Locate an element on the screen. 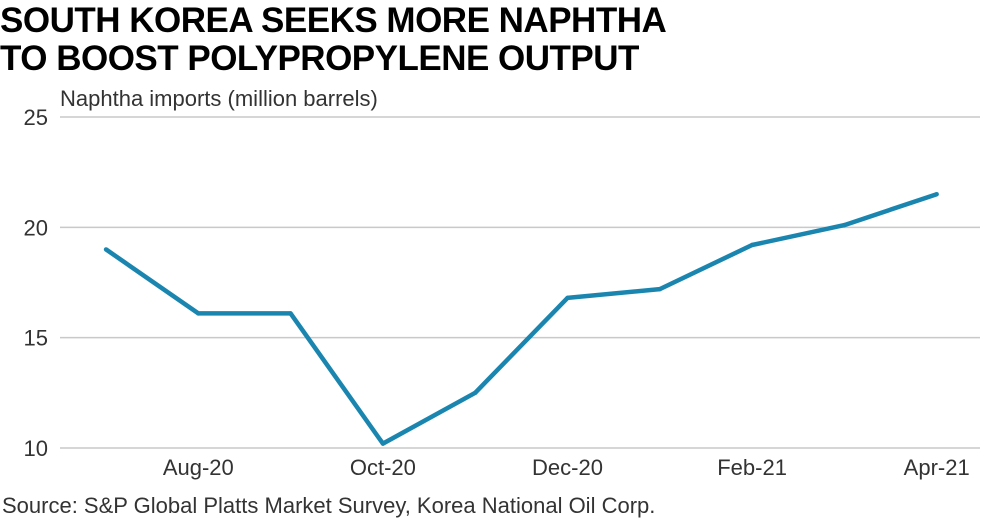  x-tick-label: Aug-20 is located at coordinates (198, 467).